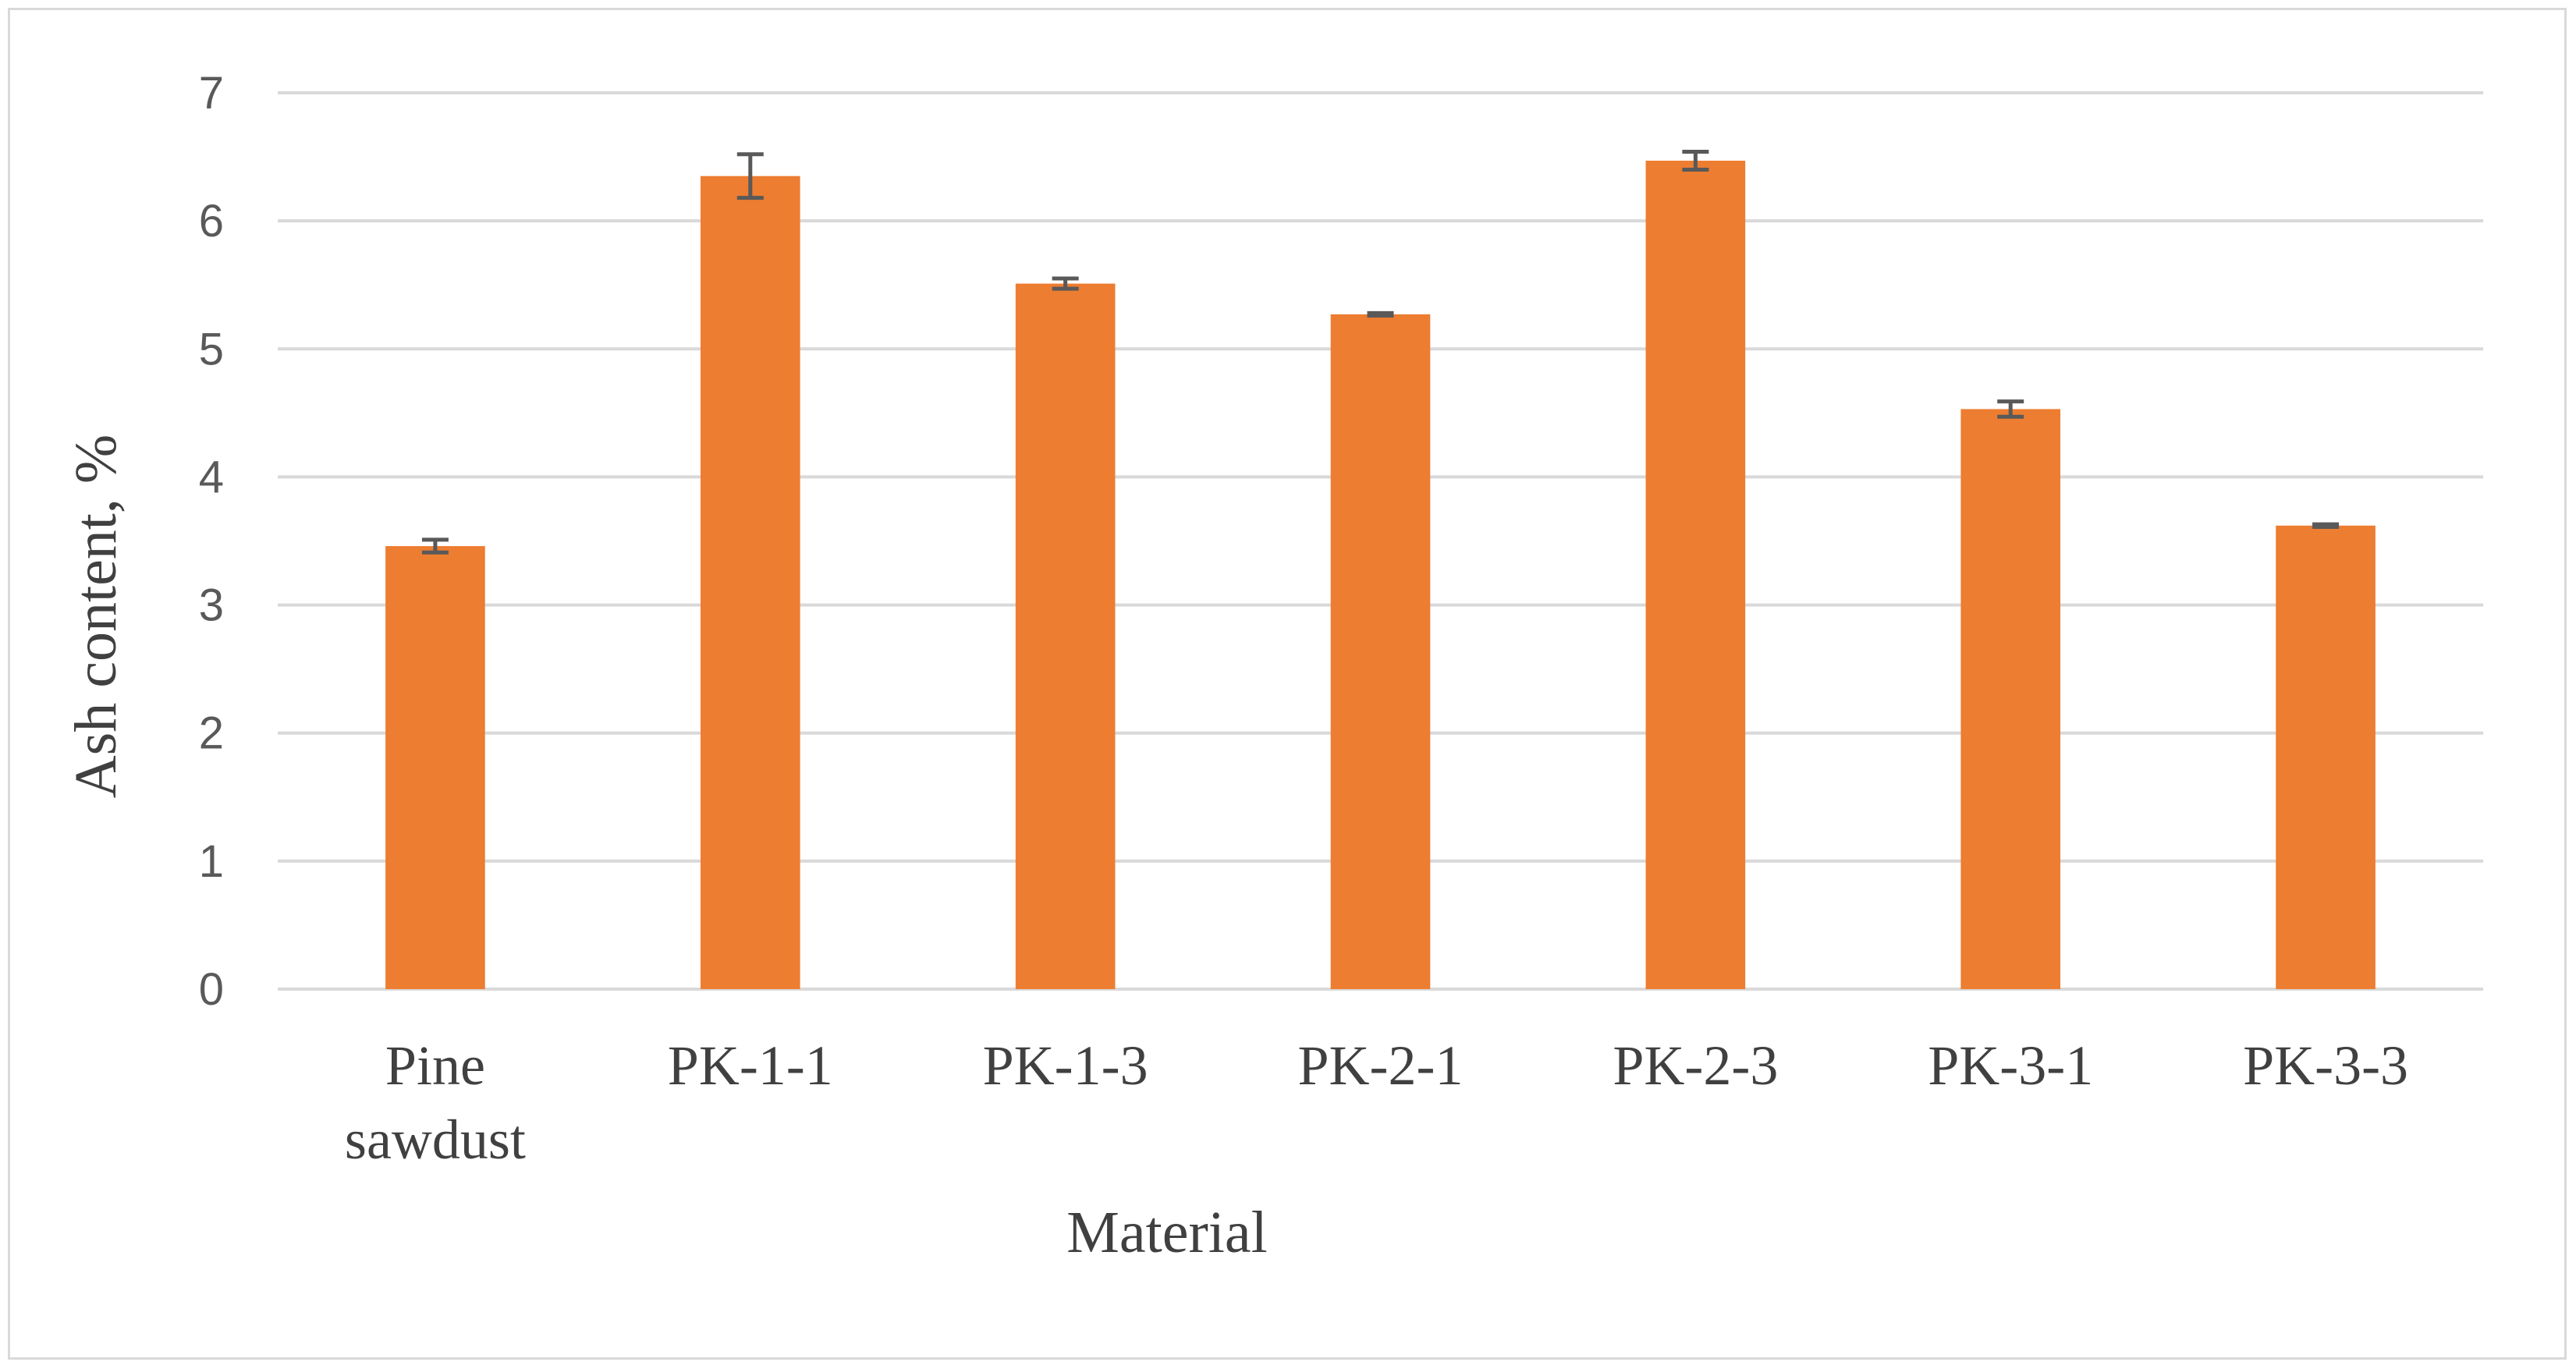 The image size is (2576, 1369). I want to click on y-axis-ticks: 0 1 2 3 4 5 6 7, so click(211, 541).